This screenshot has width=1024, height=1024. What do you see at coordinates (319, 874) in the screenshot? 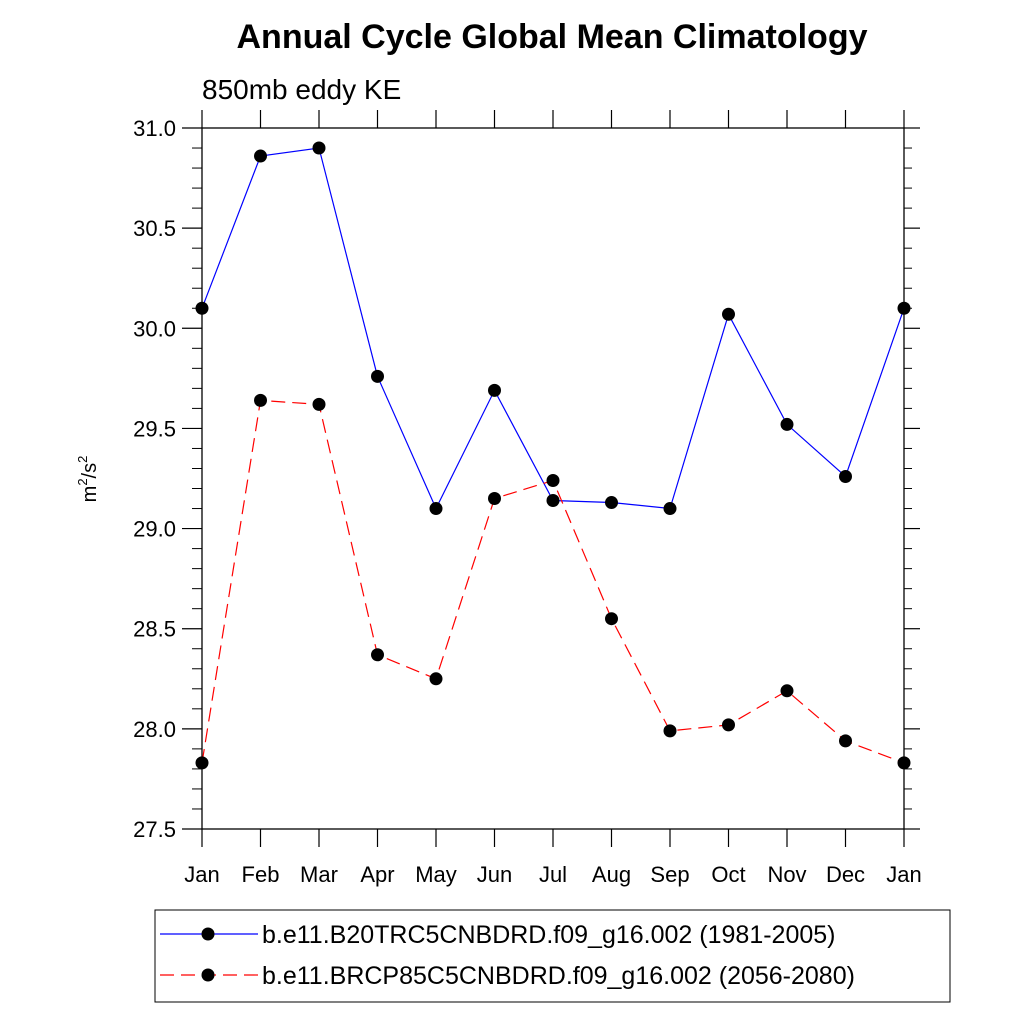
I see `x-tick-label: Mar` at bounding box center [319, 874].